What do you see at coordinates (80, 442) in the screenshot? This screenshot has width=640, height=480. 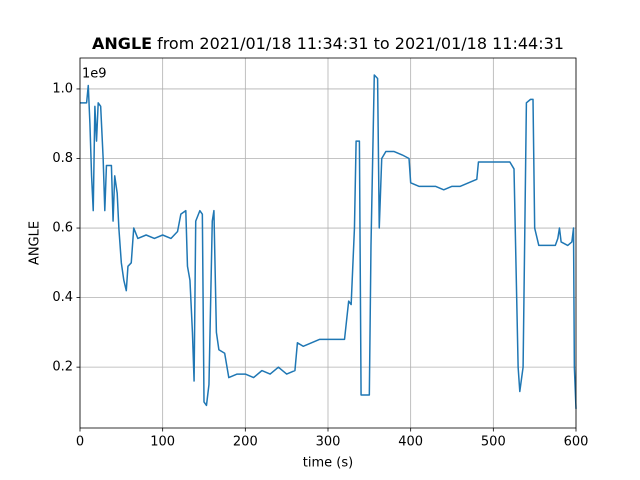 I see `x-tick-label: 0` at bounding box center [80, 442].